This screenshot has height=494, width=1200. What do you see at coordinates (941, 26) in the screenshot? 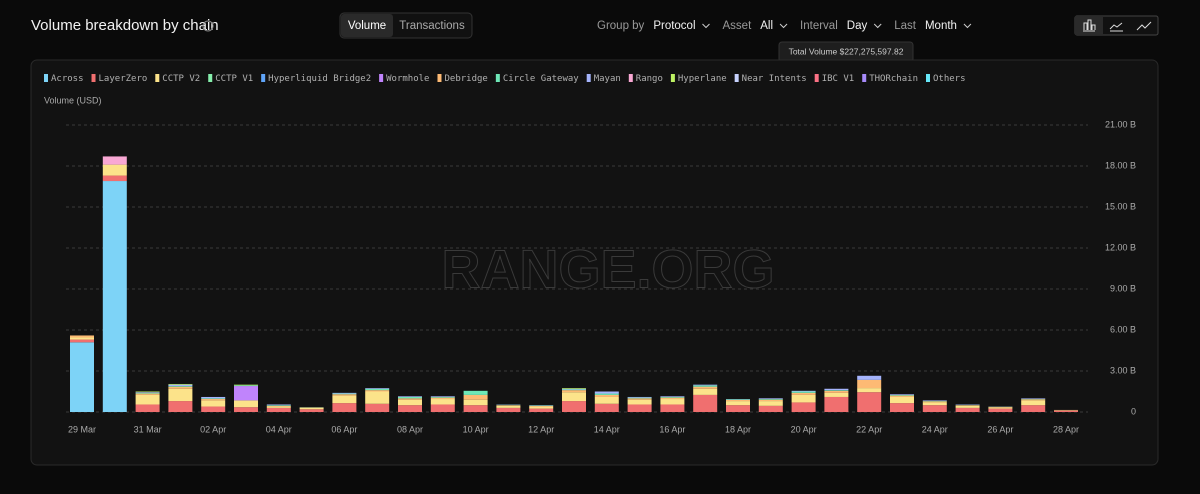
I see `filter-value: Month` at bounding box center [941, 26].